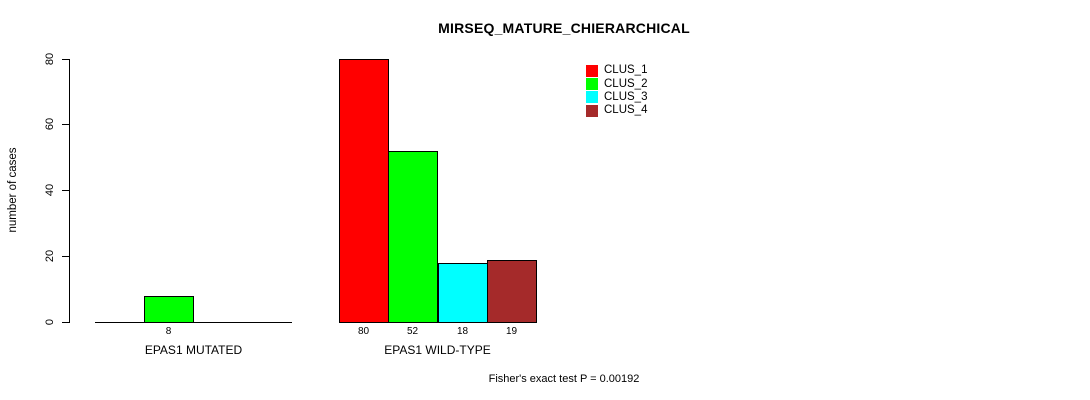  I want to click on y-tick-label: 80, so click(50, 59).